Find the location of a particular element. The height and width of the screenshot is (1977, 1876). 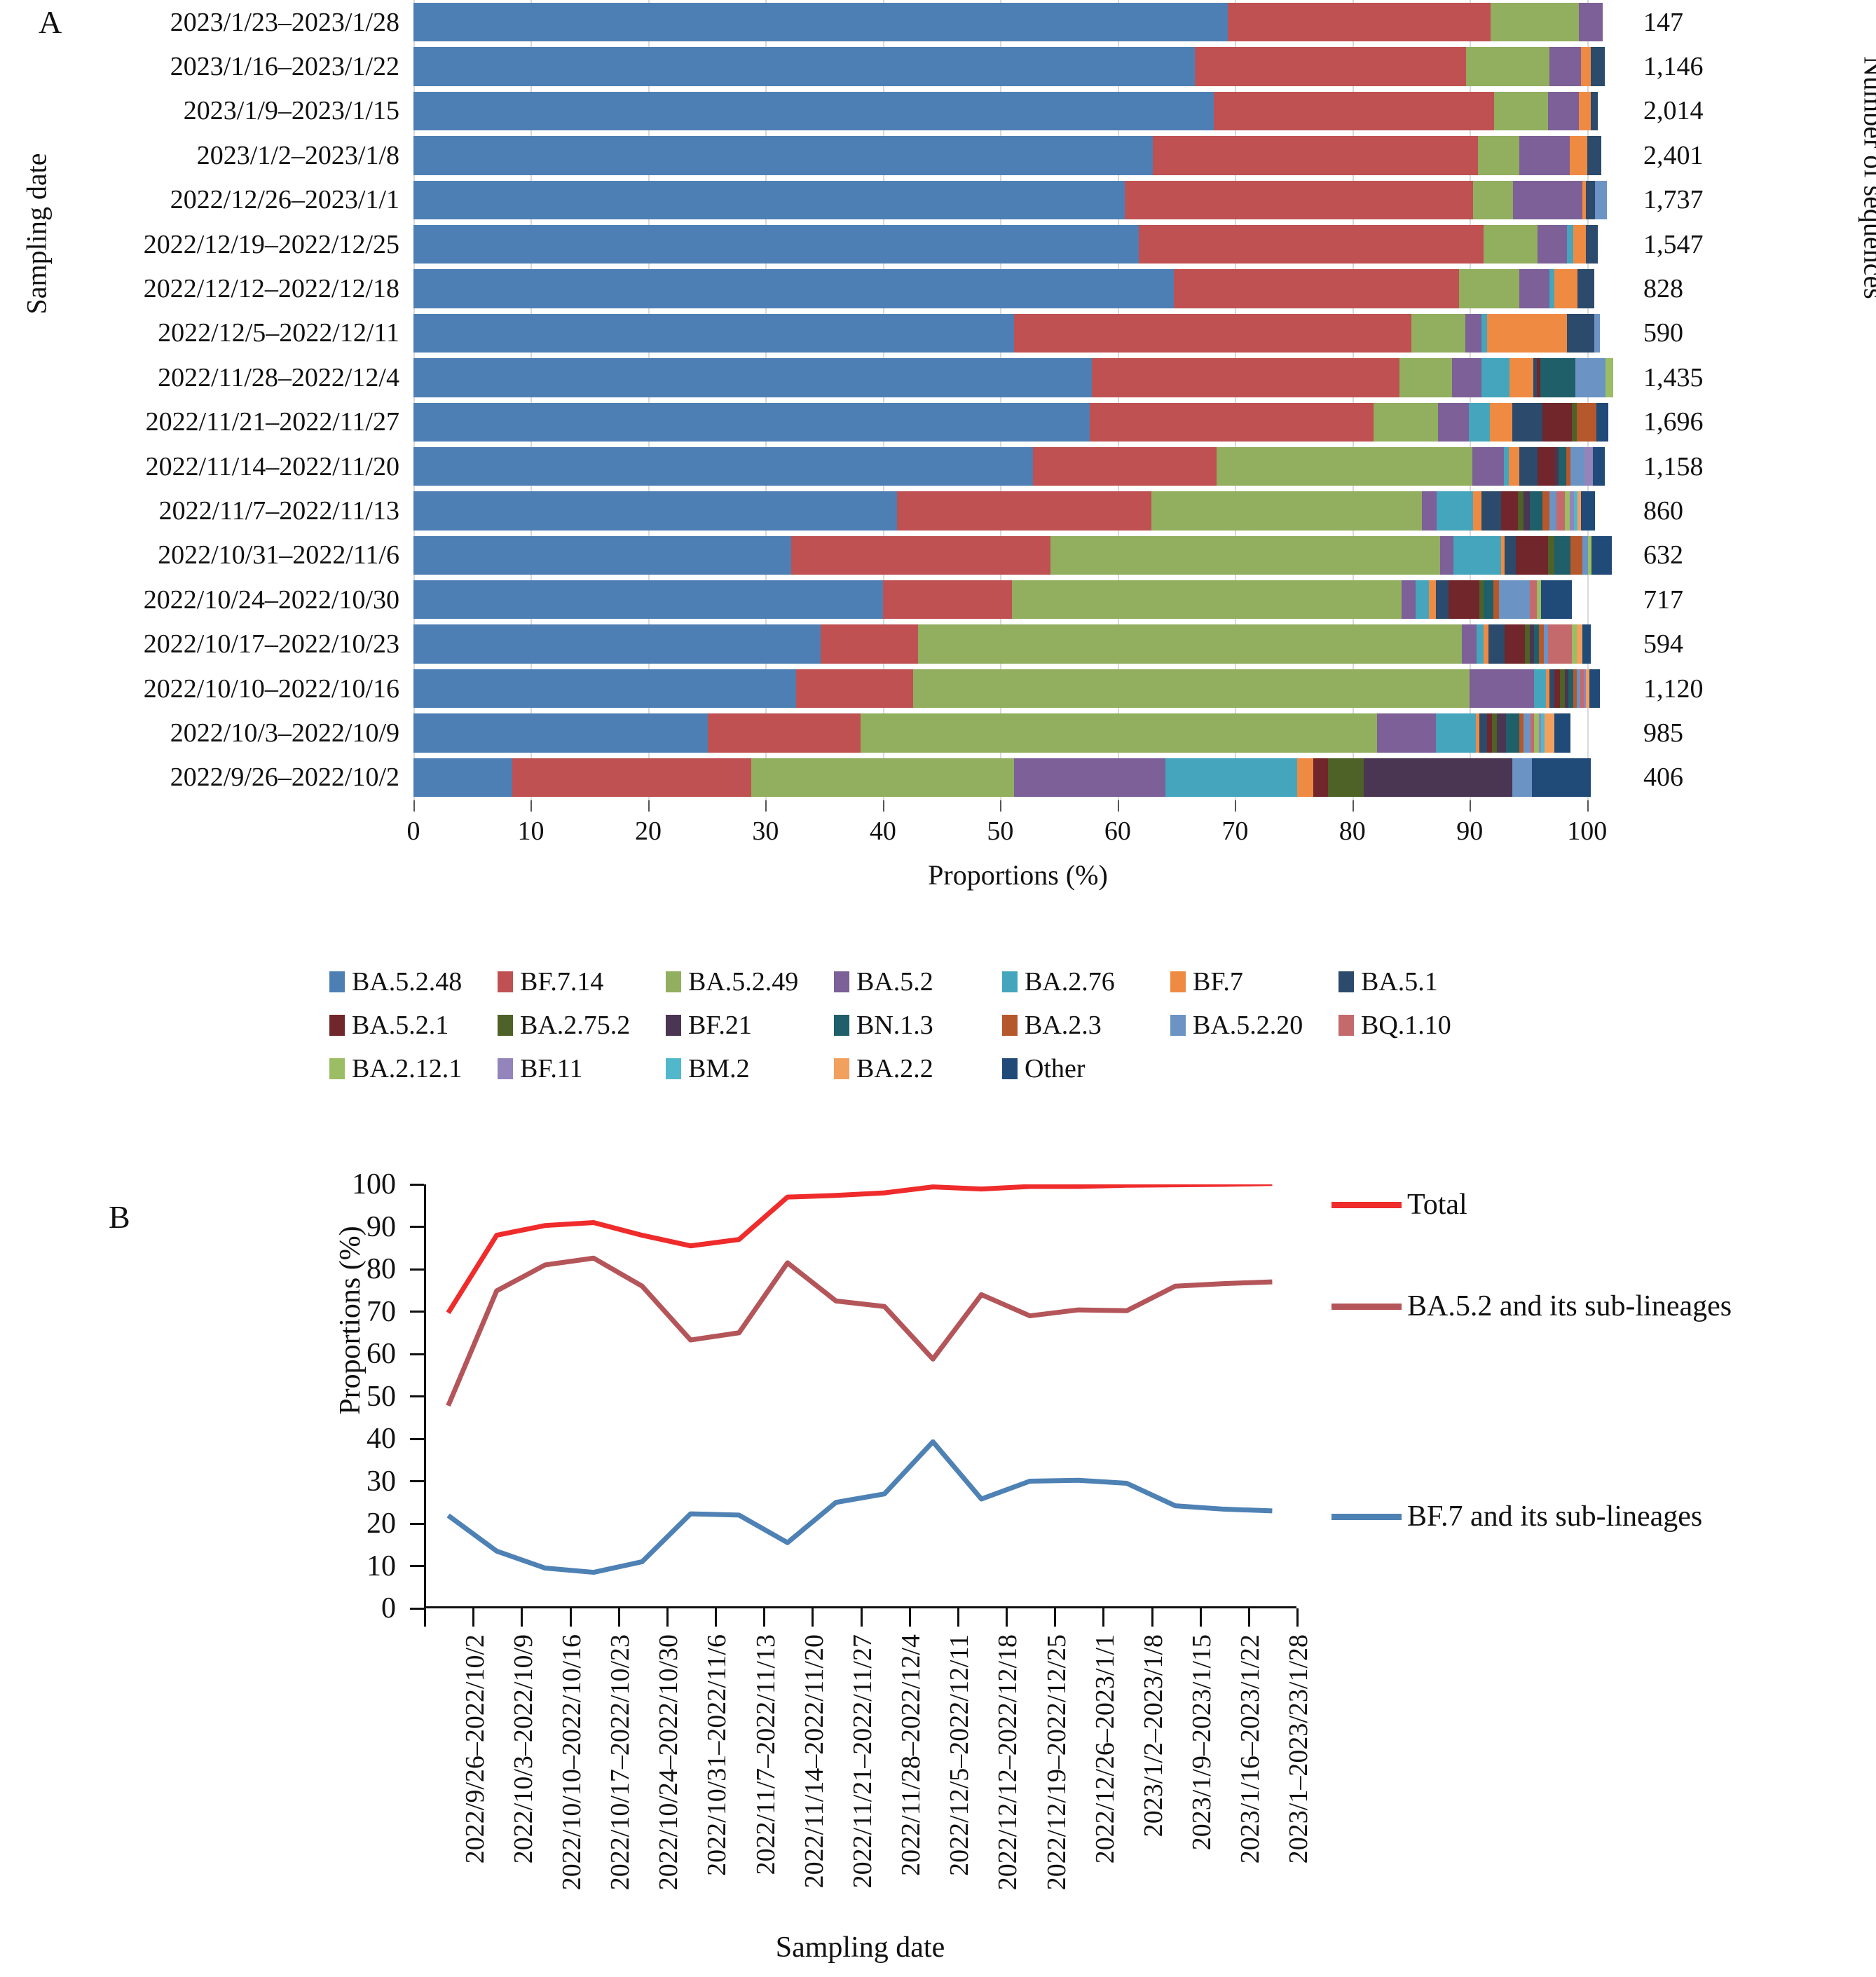

legend-item-ba-5-2-49: BA.5.2.49 is located at coordinates (750, 981).